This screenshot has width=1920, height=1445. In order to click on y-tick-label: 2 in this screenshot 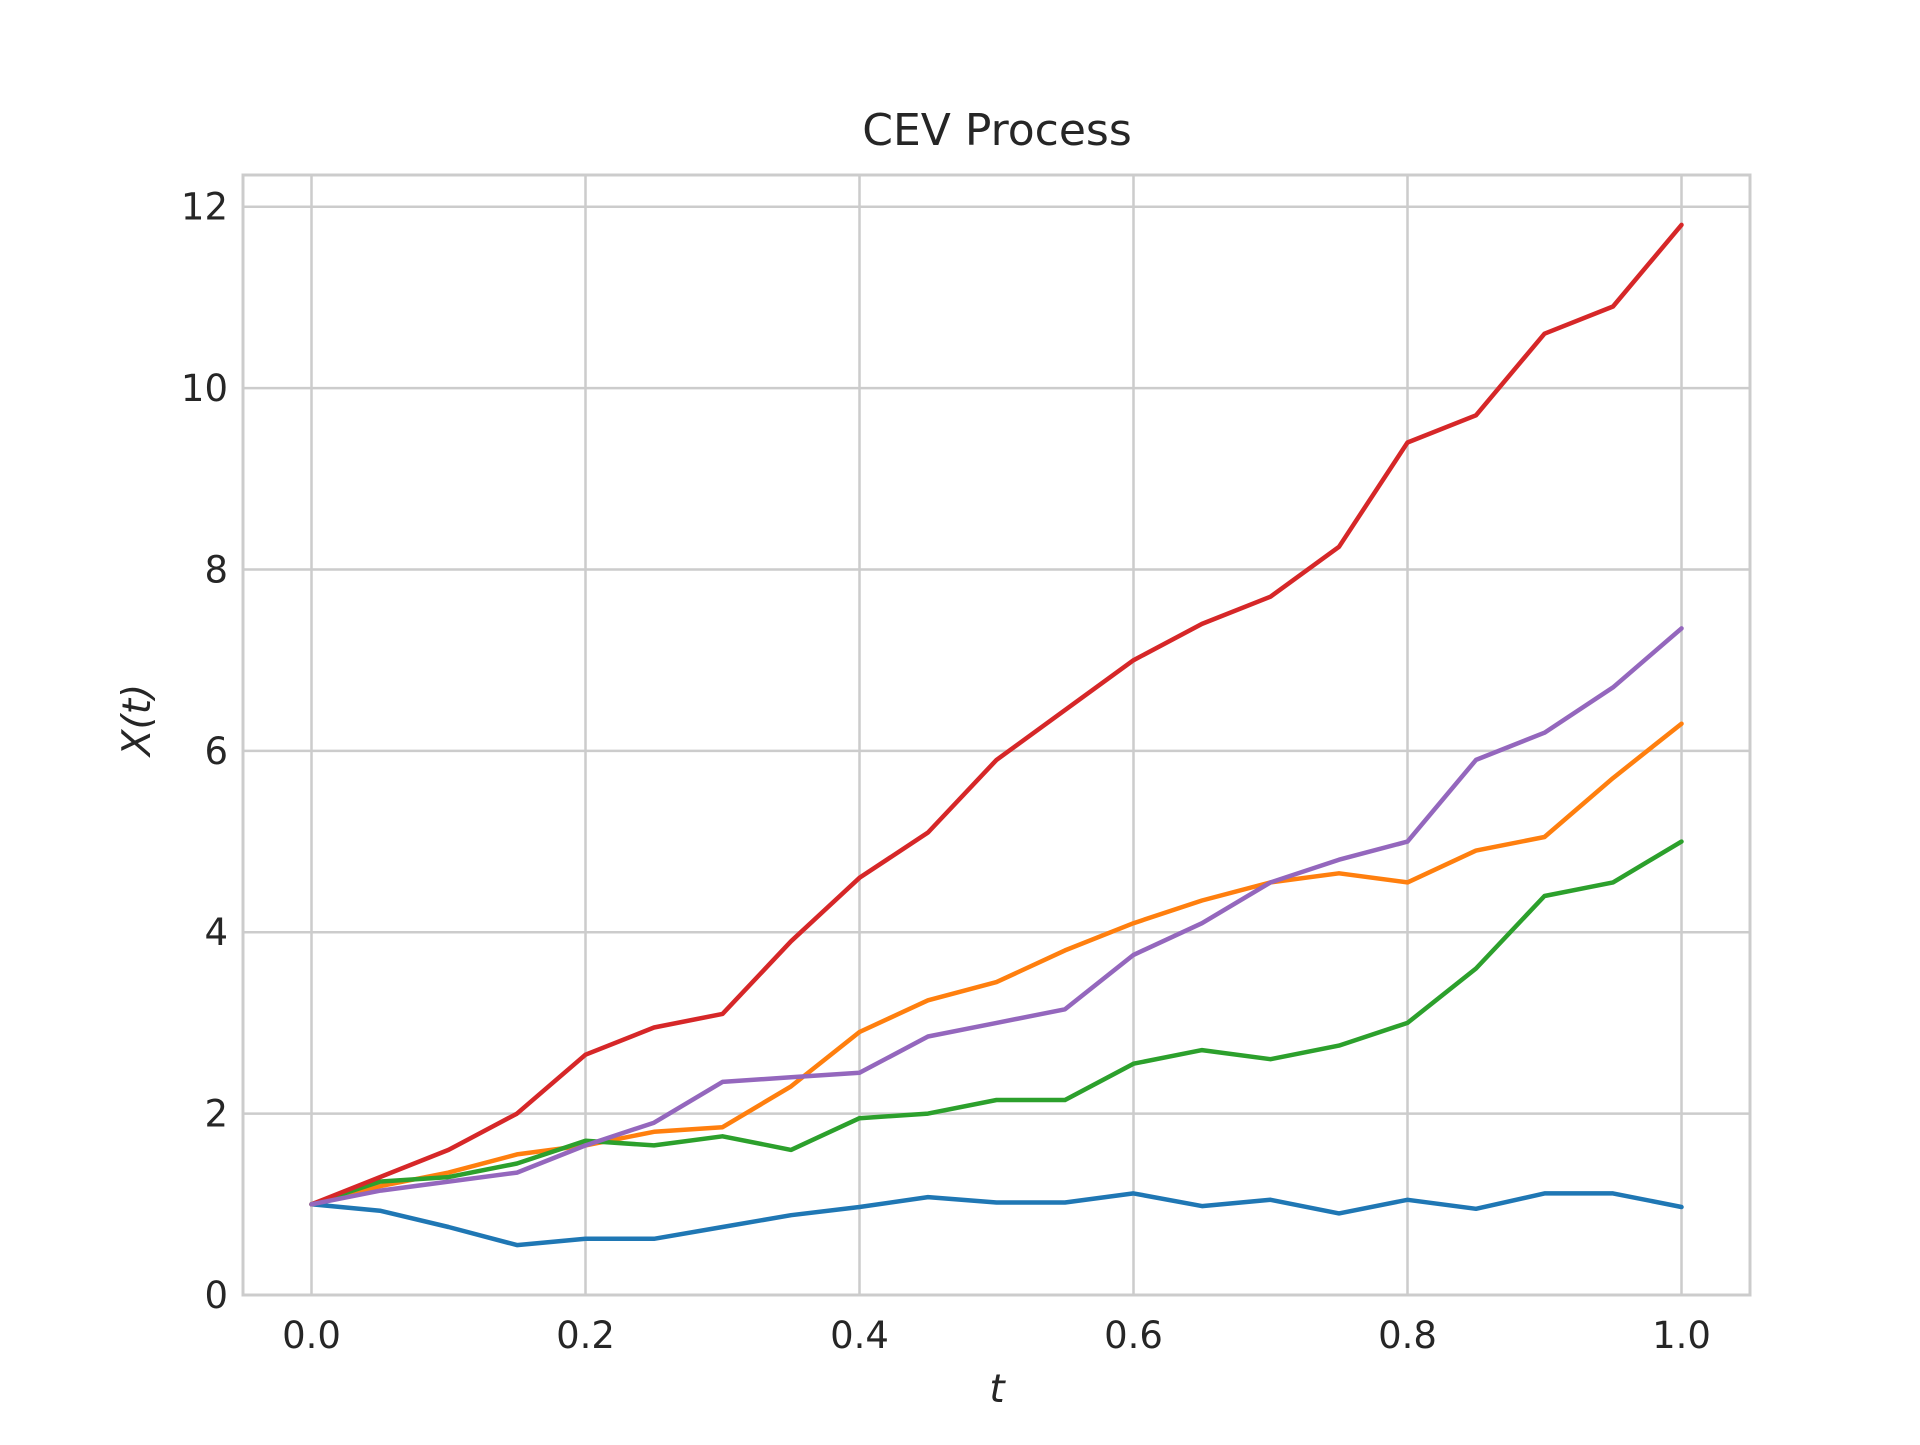, I will do `click(216, 1114)`.